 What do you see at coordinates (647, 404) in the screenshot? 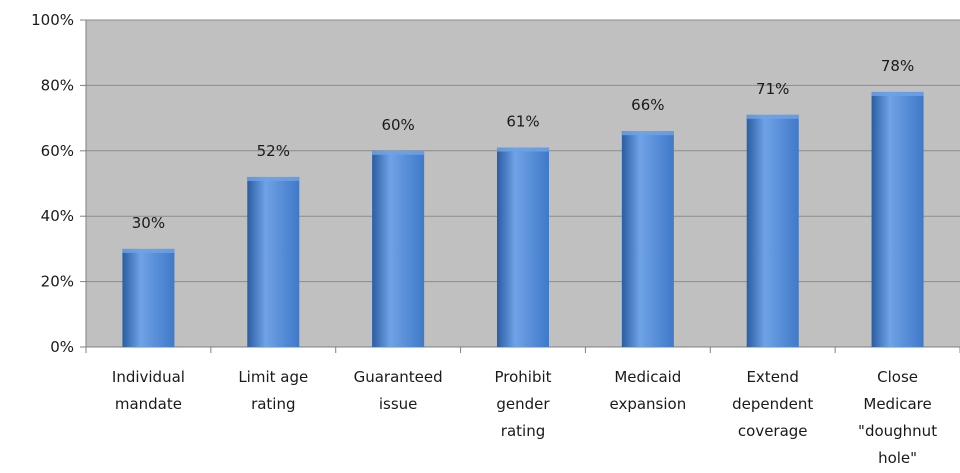
I see `category-label: expansion` at bounding box center [647, 404].